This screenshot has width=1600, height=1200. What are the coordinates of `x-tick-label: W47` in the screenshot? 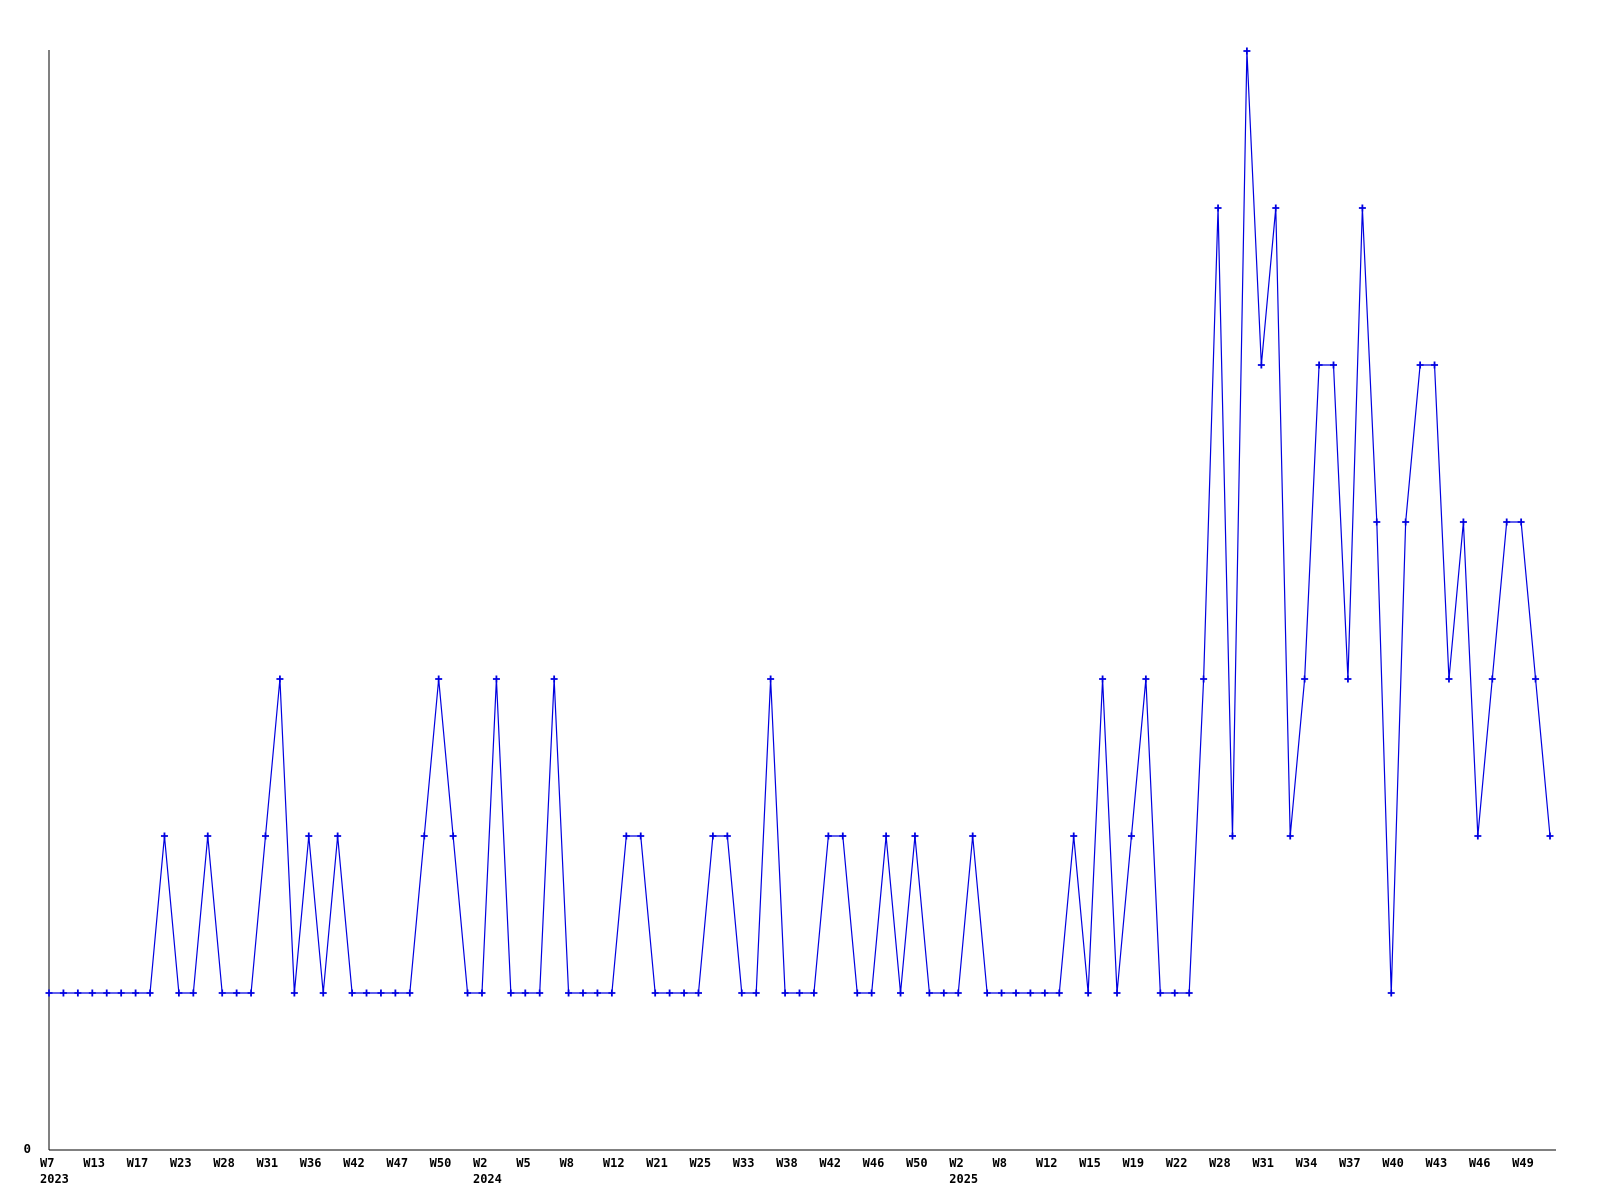 It's located at (397, 1163).